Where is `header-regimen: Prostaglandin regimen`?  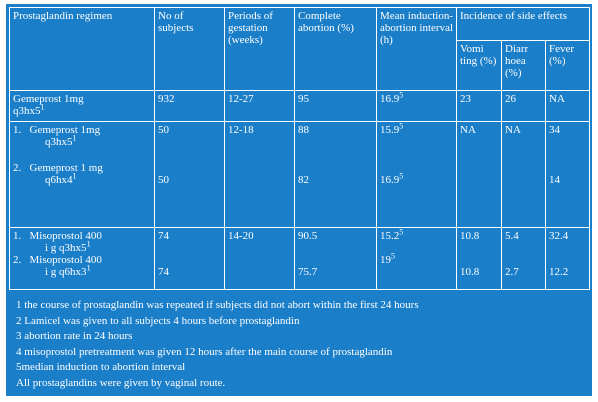 header-regimen: Prostaglandin regimen is located at coordinates (82, 49).